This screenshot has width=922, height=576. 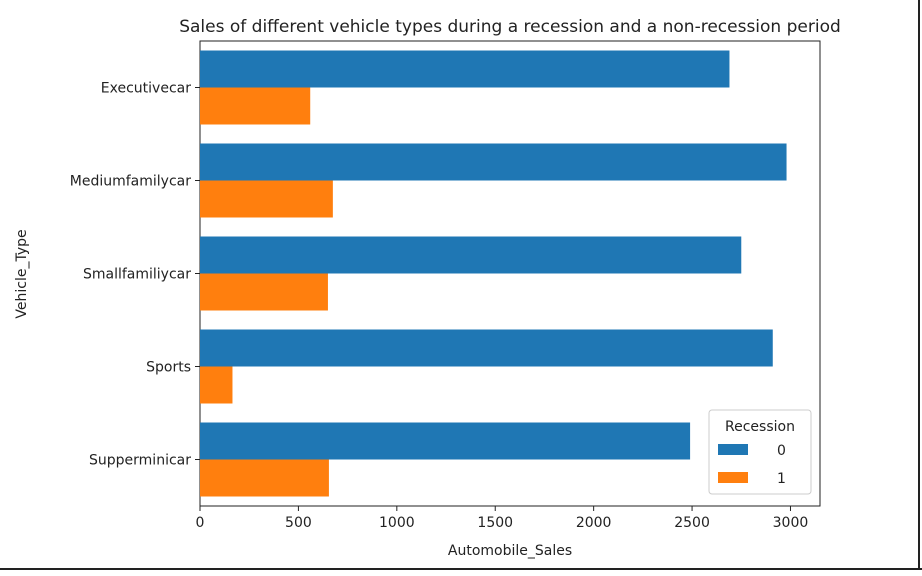 I want to click on x-tick-label: 500, so click(x=298, y=523).